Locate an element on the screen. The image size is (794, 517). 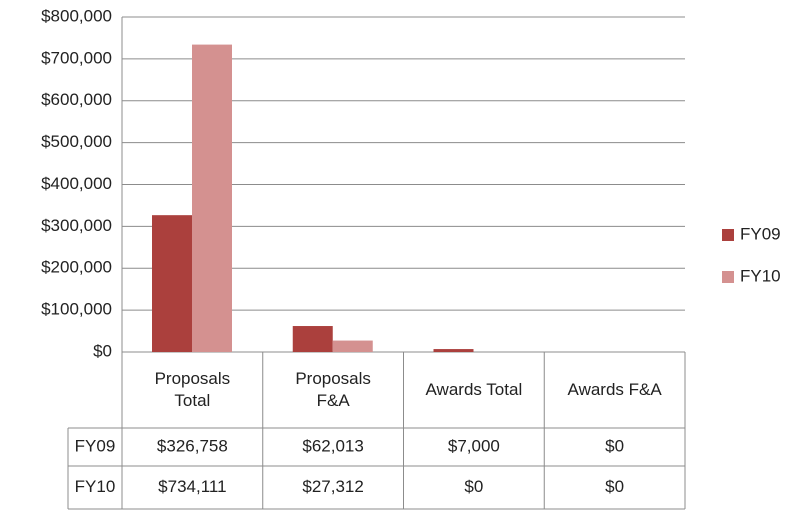
y-tick-label: $700,000 is located at coordinates (76, 57).